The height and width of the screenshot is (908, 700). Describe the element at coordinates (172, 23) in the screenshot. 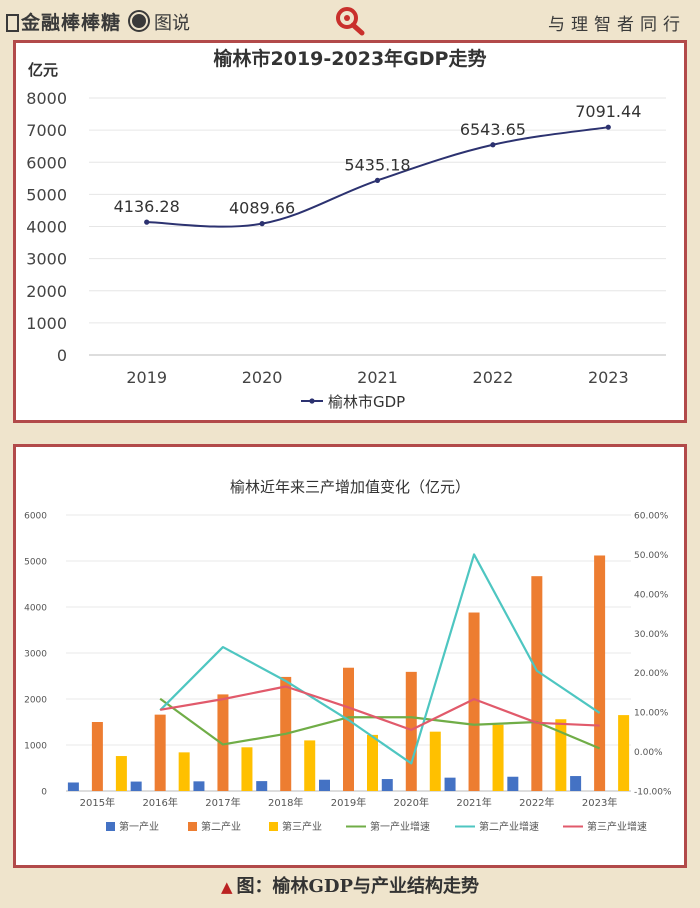

I see `section-label-text: 图说` at that location.